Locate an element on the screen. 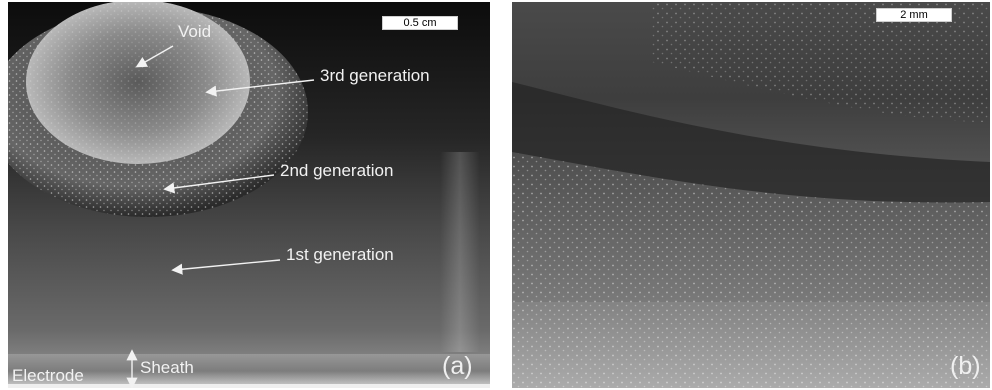 The width and height of the screenshot is (992, 390). scale-bar-a: 0.5 cm is located at coordinates (420, 23).